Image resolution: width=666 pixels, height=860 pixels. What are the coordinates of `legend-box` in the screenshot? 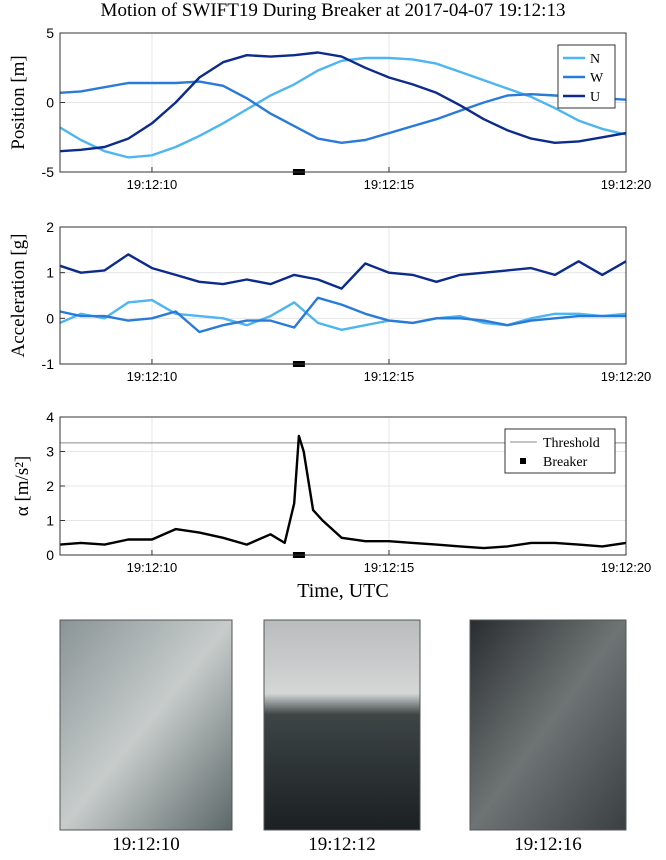 It's located at (560, 451).